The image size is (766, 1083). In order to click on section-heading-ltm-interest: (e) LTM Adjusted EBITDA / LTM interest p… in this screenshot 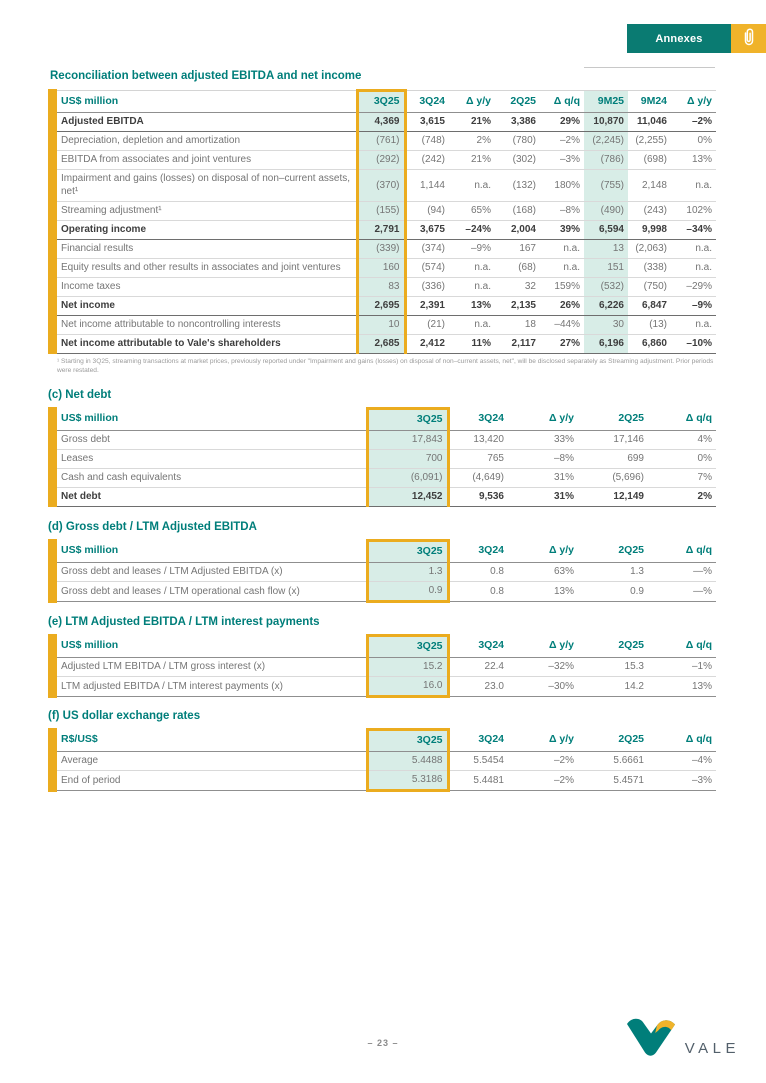, I will do `click(184, 622)`.